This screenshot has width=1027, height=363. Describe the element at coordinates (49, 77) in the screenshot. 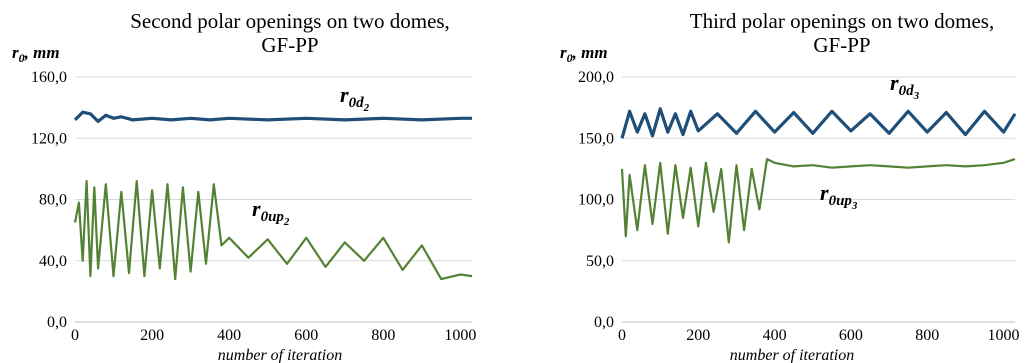

I see `y-tick-label: 160,0` at that location.